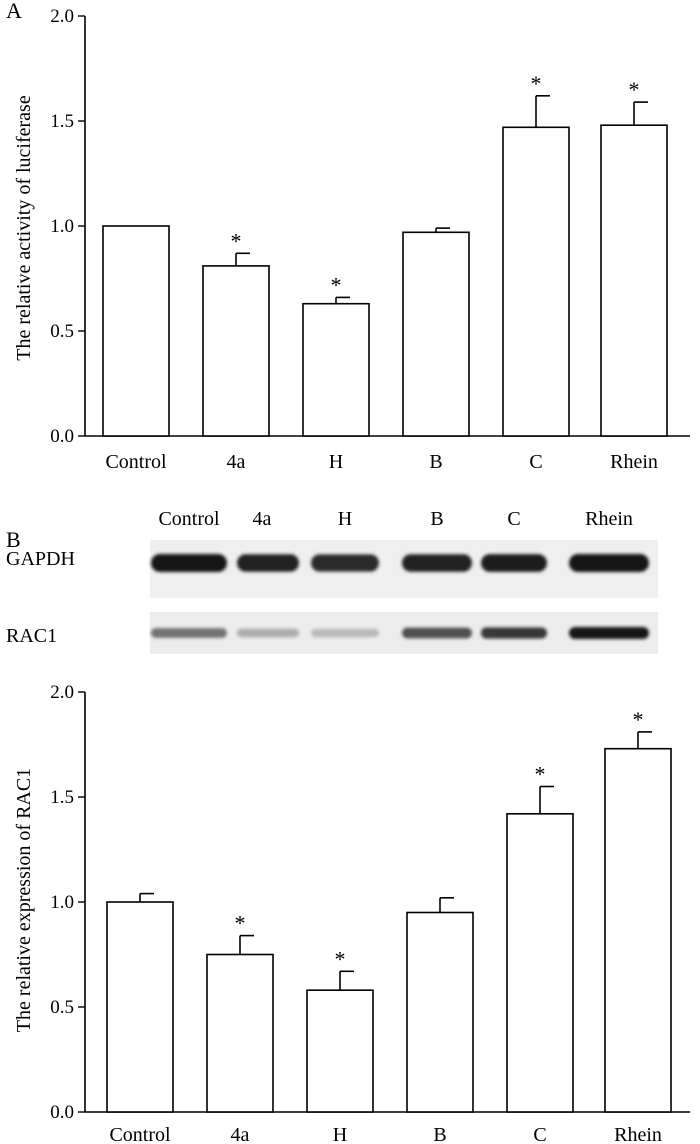 The width and height of the screenshot is (700, 1144). What do you see at coordinates (609, 519) in the screenshot?
I see `blot-lane-label: Rhein` at bounding box center [609, 519].